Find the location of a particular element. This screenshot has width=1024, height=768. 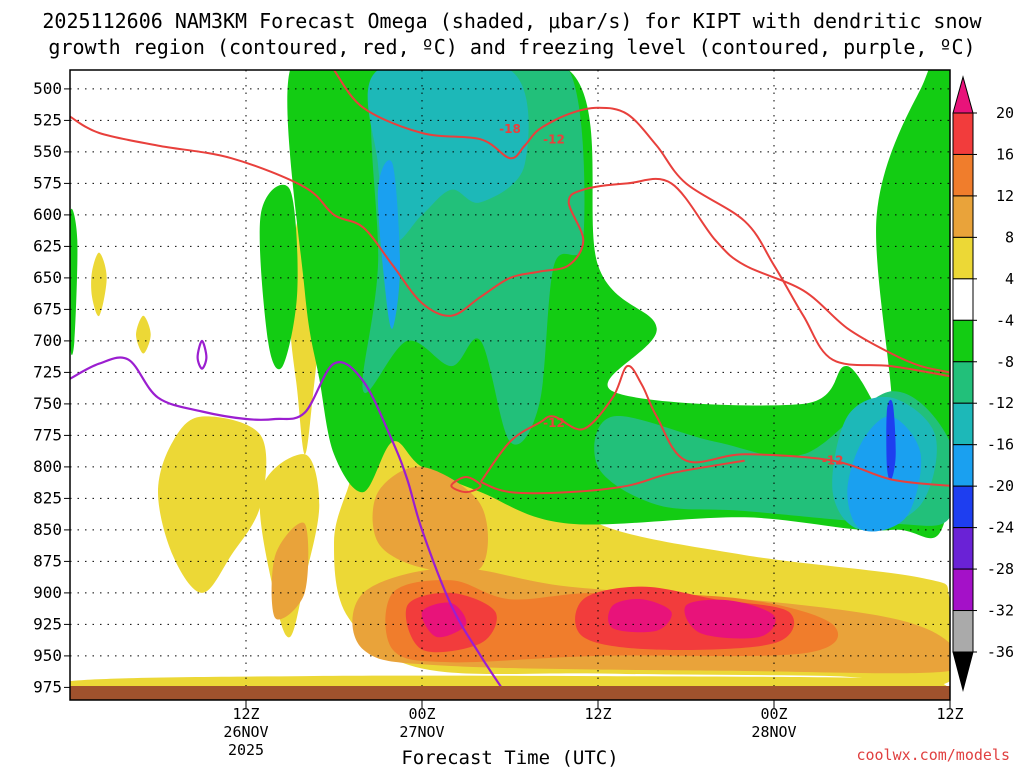

y-tick-label-925: 925 is located at coordinates (47, 623).